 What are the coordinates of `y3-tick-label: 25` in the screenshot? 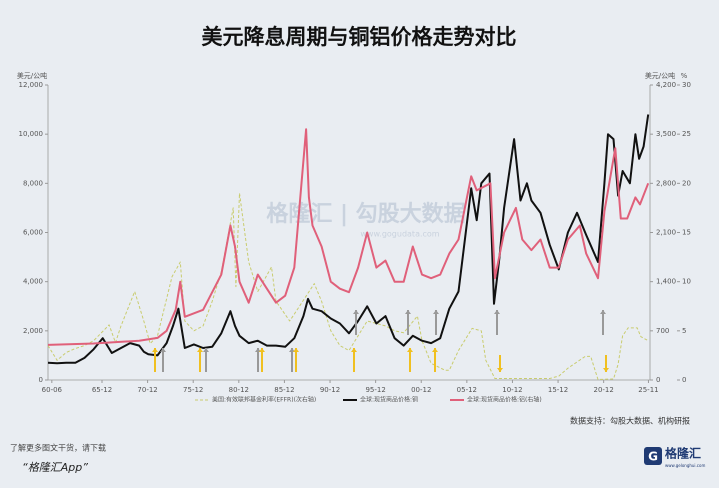 It's located at (686, 134).